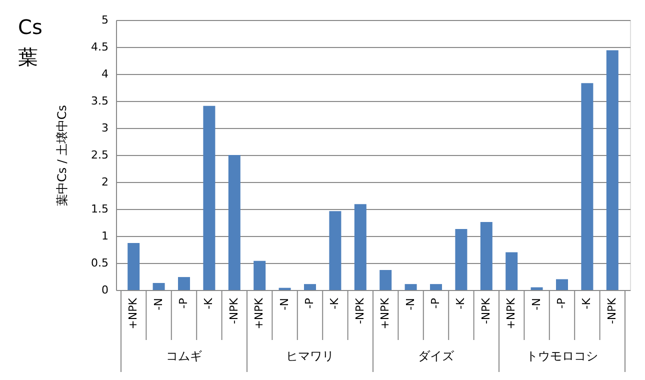  What do you see at coordinates (105, 20) in the screenshot?
I see `y-tick-label: 5` at bounding box center [105, 20].